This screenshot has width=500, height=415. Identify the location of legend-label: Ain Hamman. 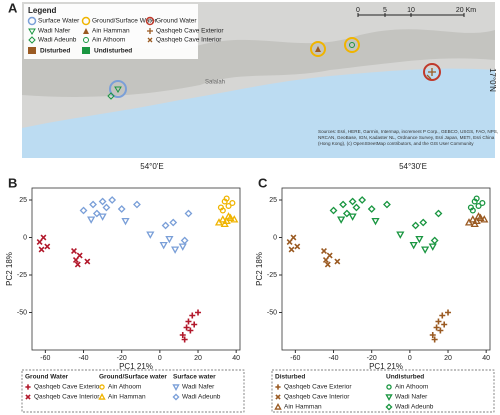
(127, 397).